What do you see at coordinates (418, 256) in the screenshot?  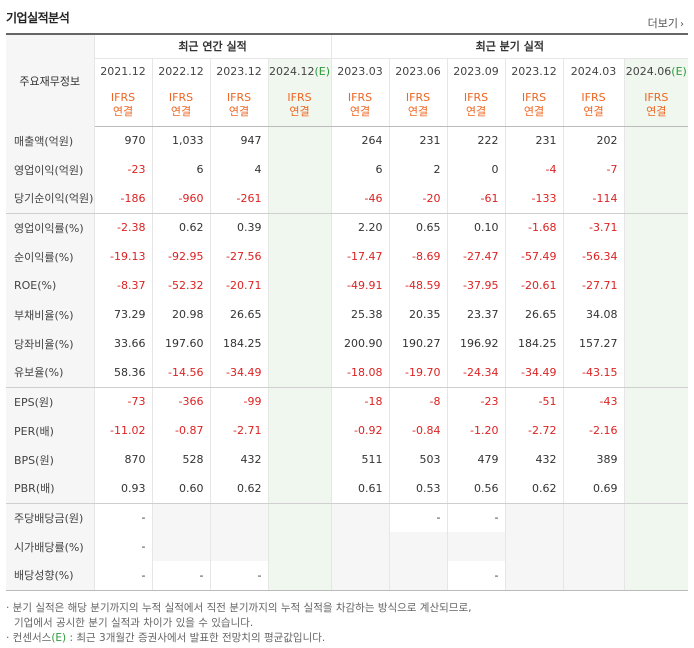 I see `table-cell: -8.69` at bounding box center [418, 256].